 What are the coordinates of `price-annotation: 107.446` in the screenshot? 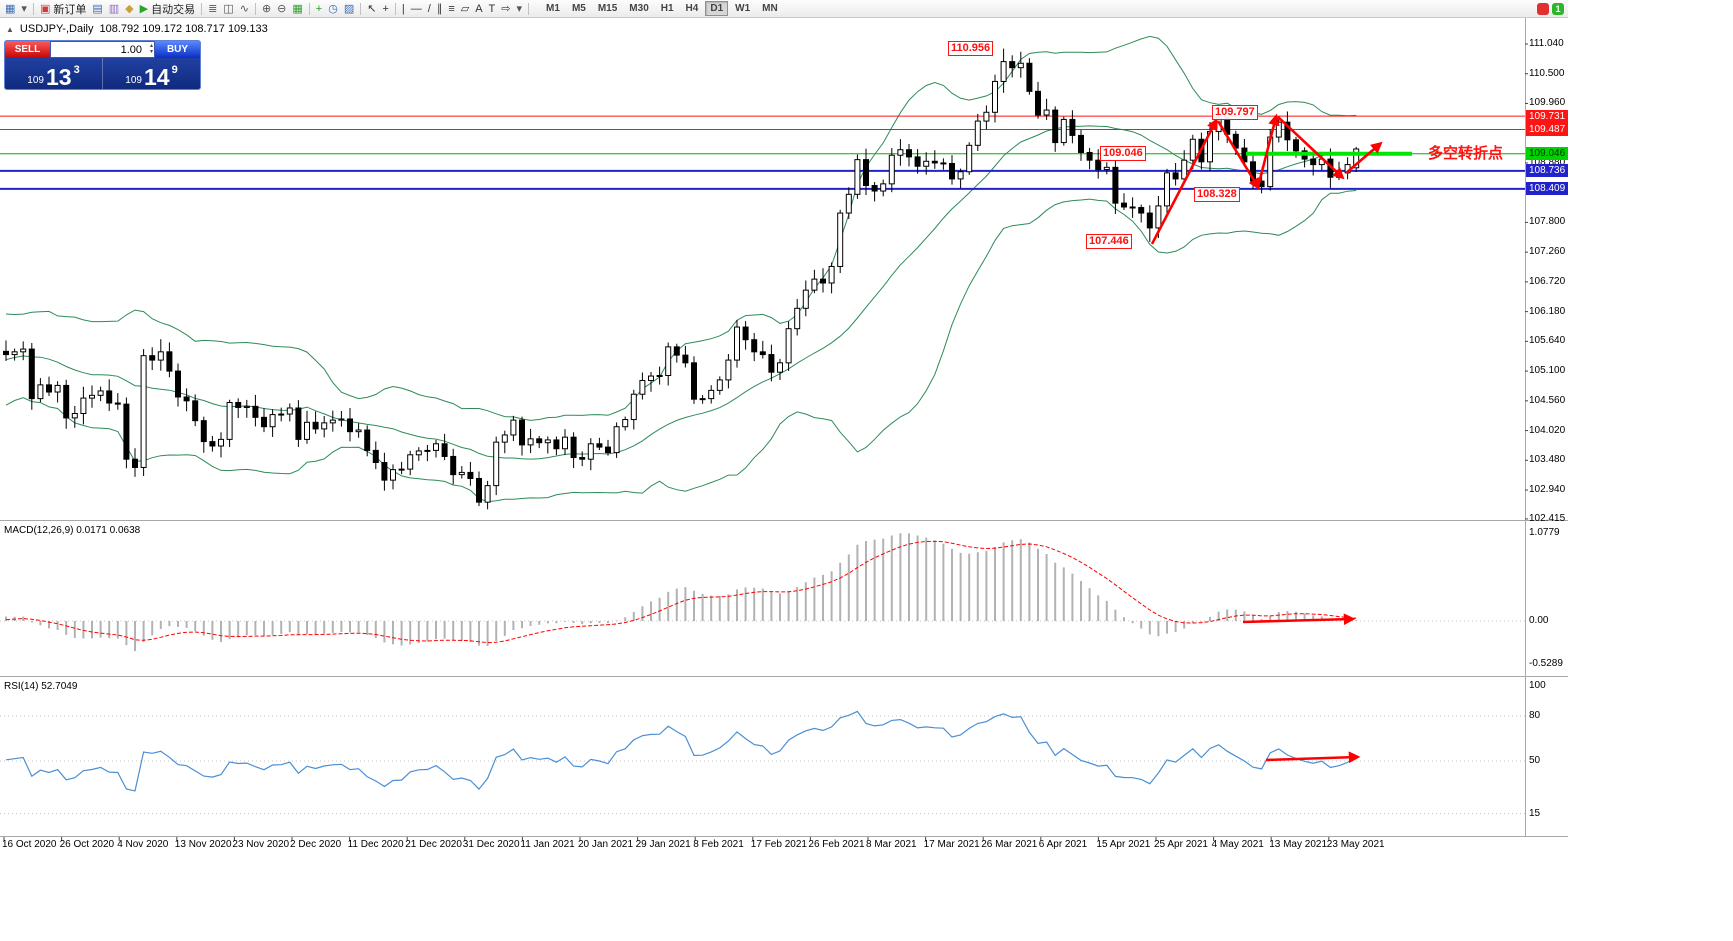 It's located at (1109, 241).